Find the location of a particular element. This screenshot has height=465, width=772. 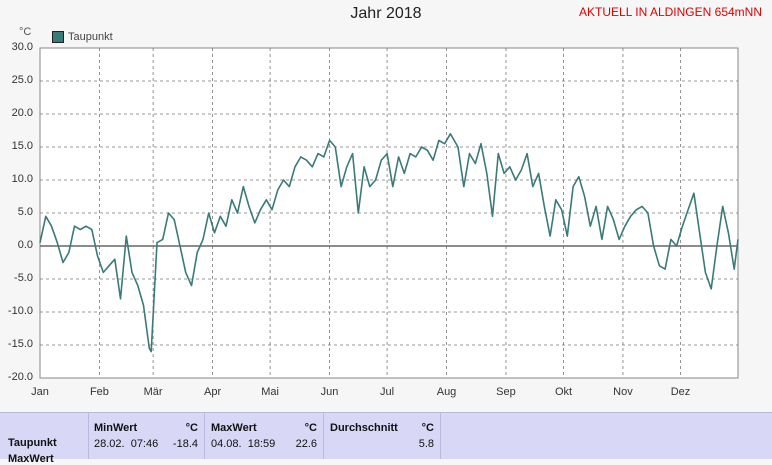

y-tick-label: 5.0 is located at coordinates (25, 212).